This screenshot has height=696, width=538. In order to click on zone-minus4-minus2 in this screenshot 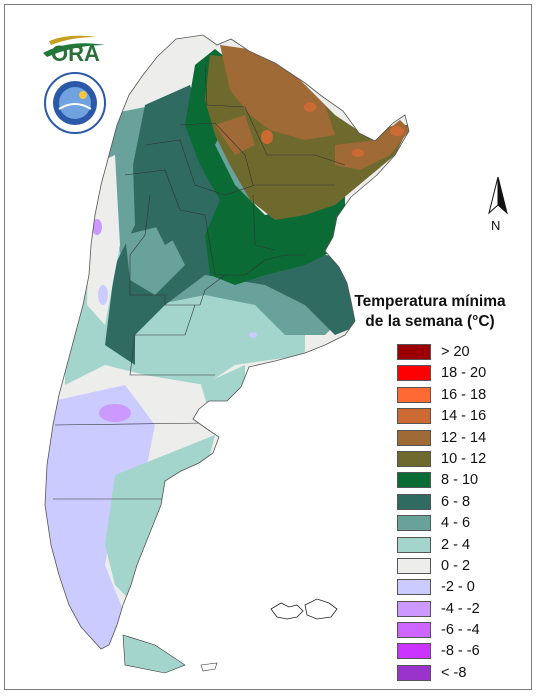, I will do `click(115, 413)`.